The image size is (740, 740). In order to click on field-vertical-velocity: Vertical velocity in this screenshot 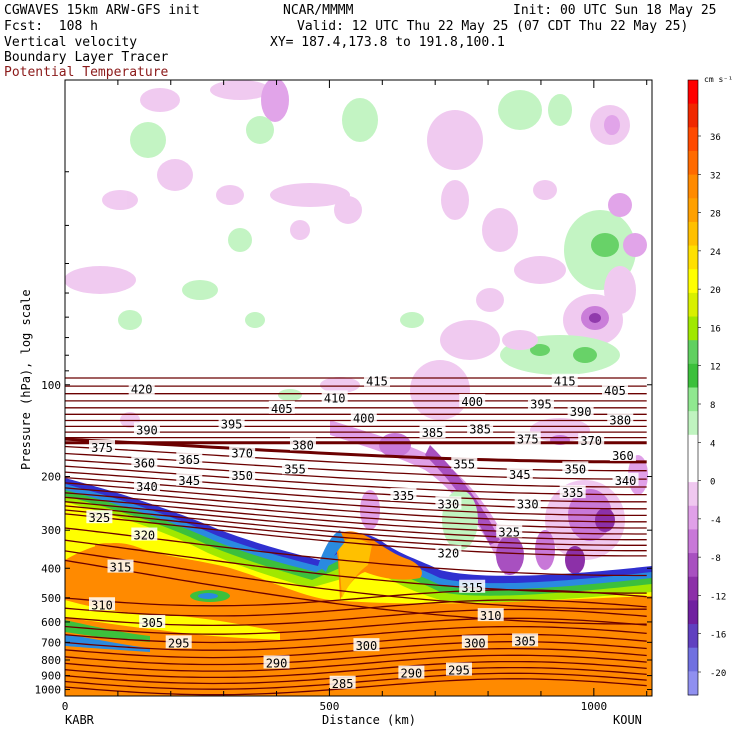, I will do `click(71, 42)`.